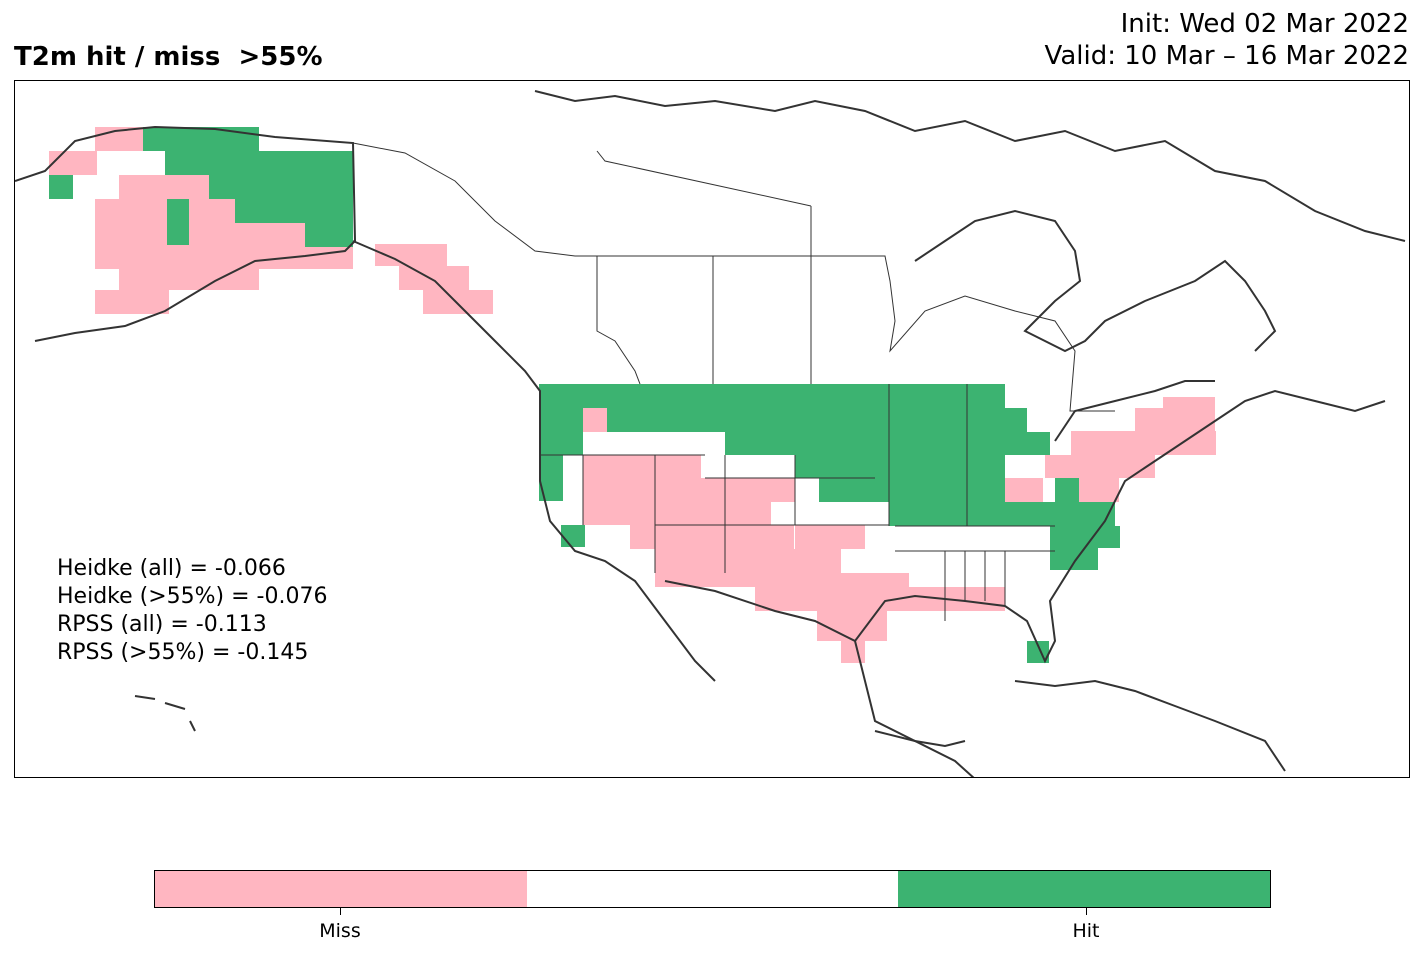  I want to click on heidke-55: Heidke (>55%) = -0.076, so click(192, 596).